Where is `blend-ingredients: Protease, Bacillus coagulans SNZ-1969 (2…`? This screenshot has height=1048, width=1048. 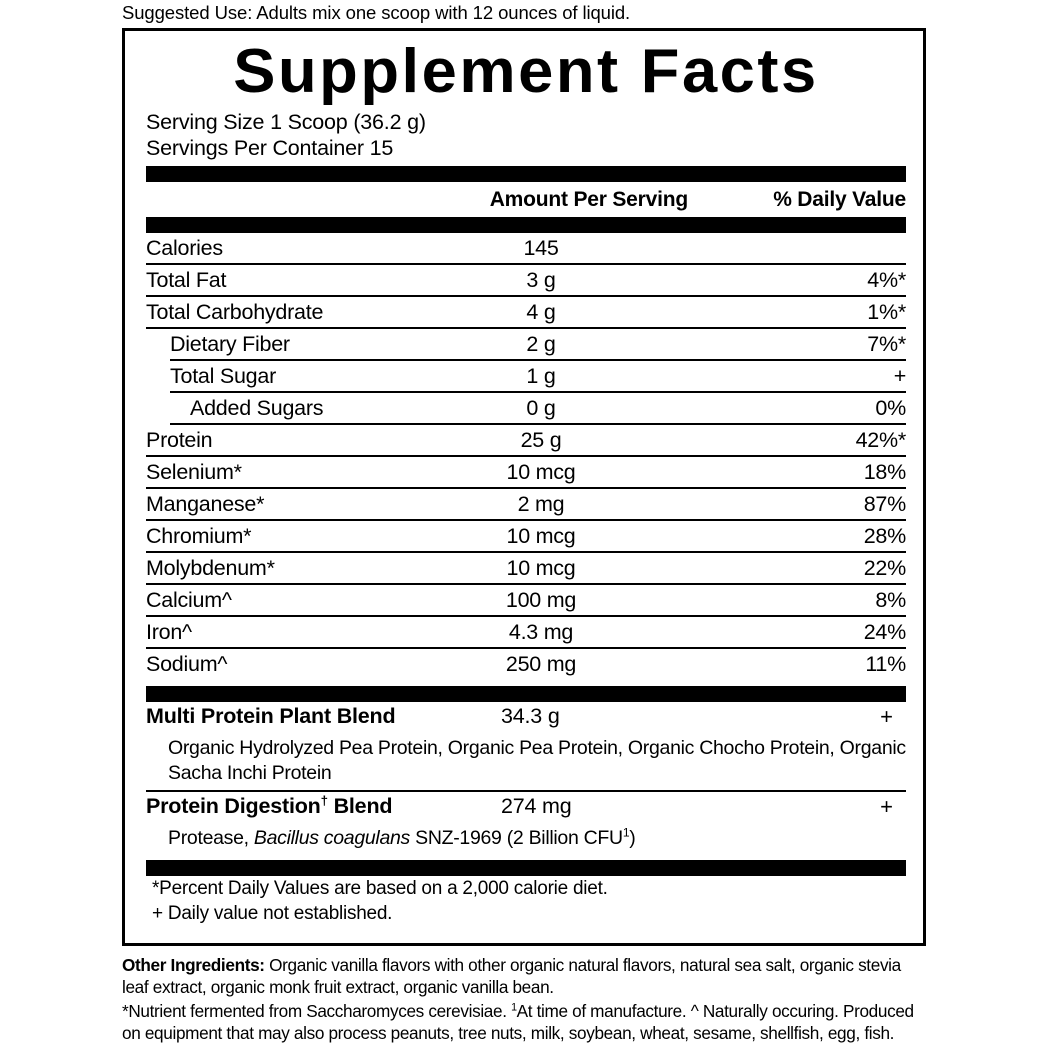 blend-ingredients: Protease, Bacillus coagulans SNZ-1969 (2… is located at coordinates (526, 840).